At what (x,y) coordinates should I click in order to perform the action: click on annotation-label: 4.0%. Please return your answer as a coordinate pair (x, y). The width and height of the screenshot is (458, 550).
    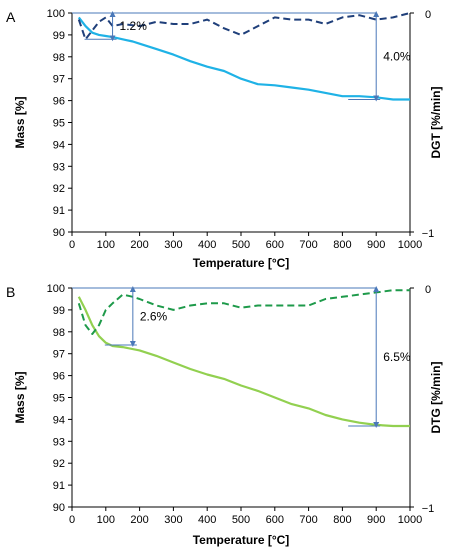
    Looking at the image, I should click on (397, 56).